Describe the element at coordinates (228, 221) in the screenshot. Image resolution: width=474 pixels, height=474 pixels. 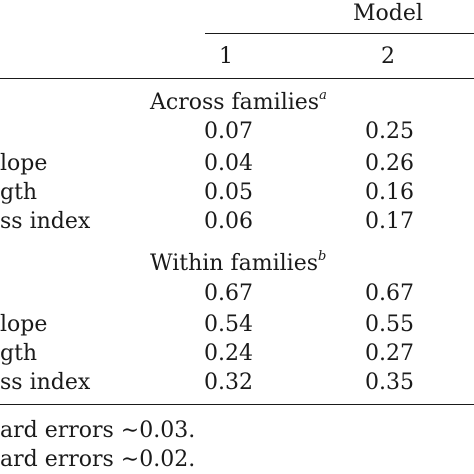
I see `cell-value: 0.06` at that location.